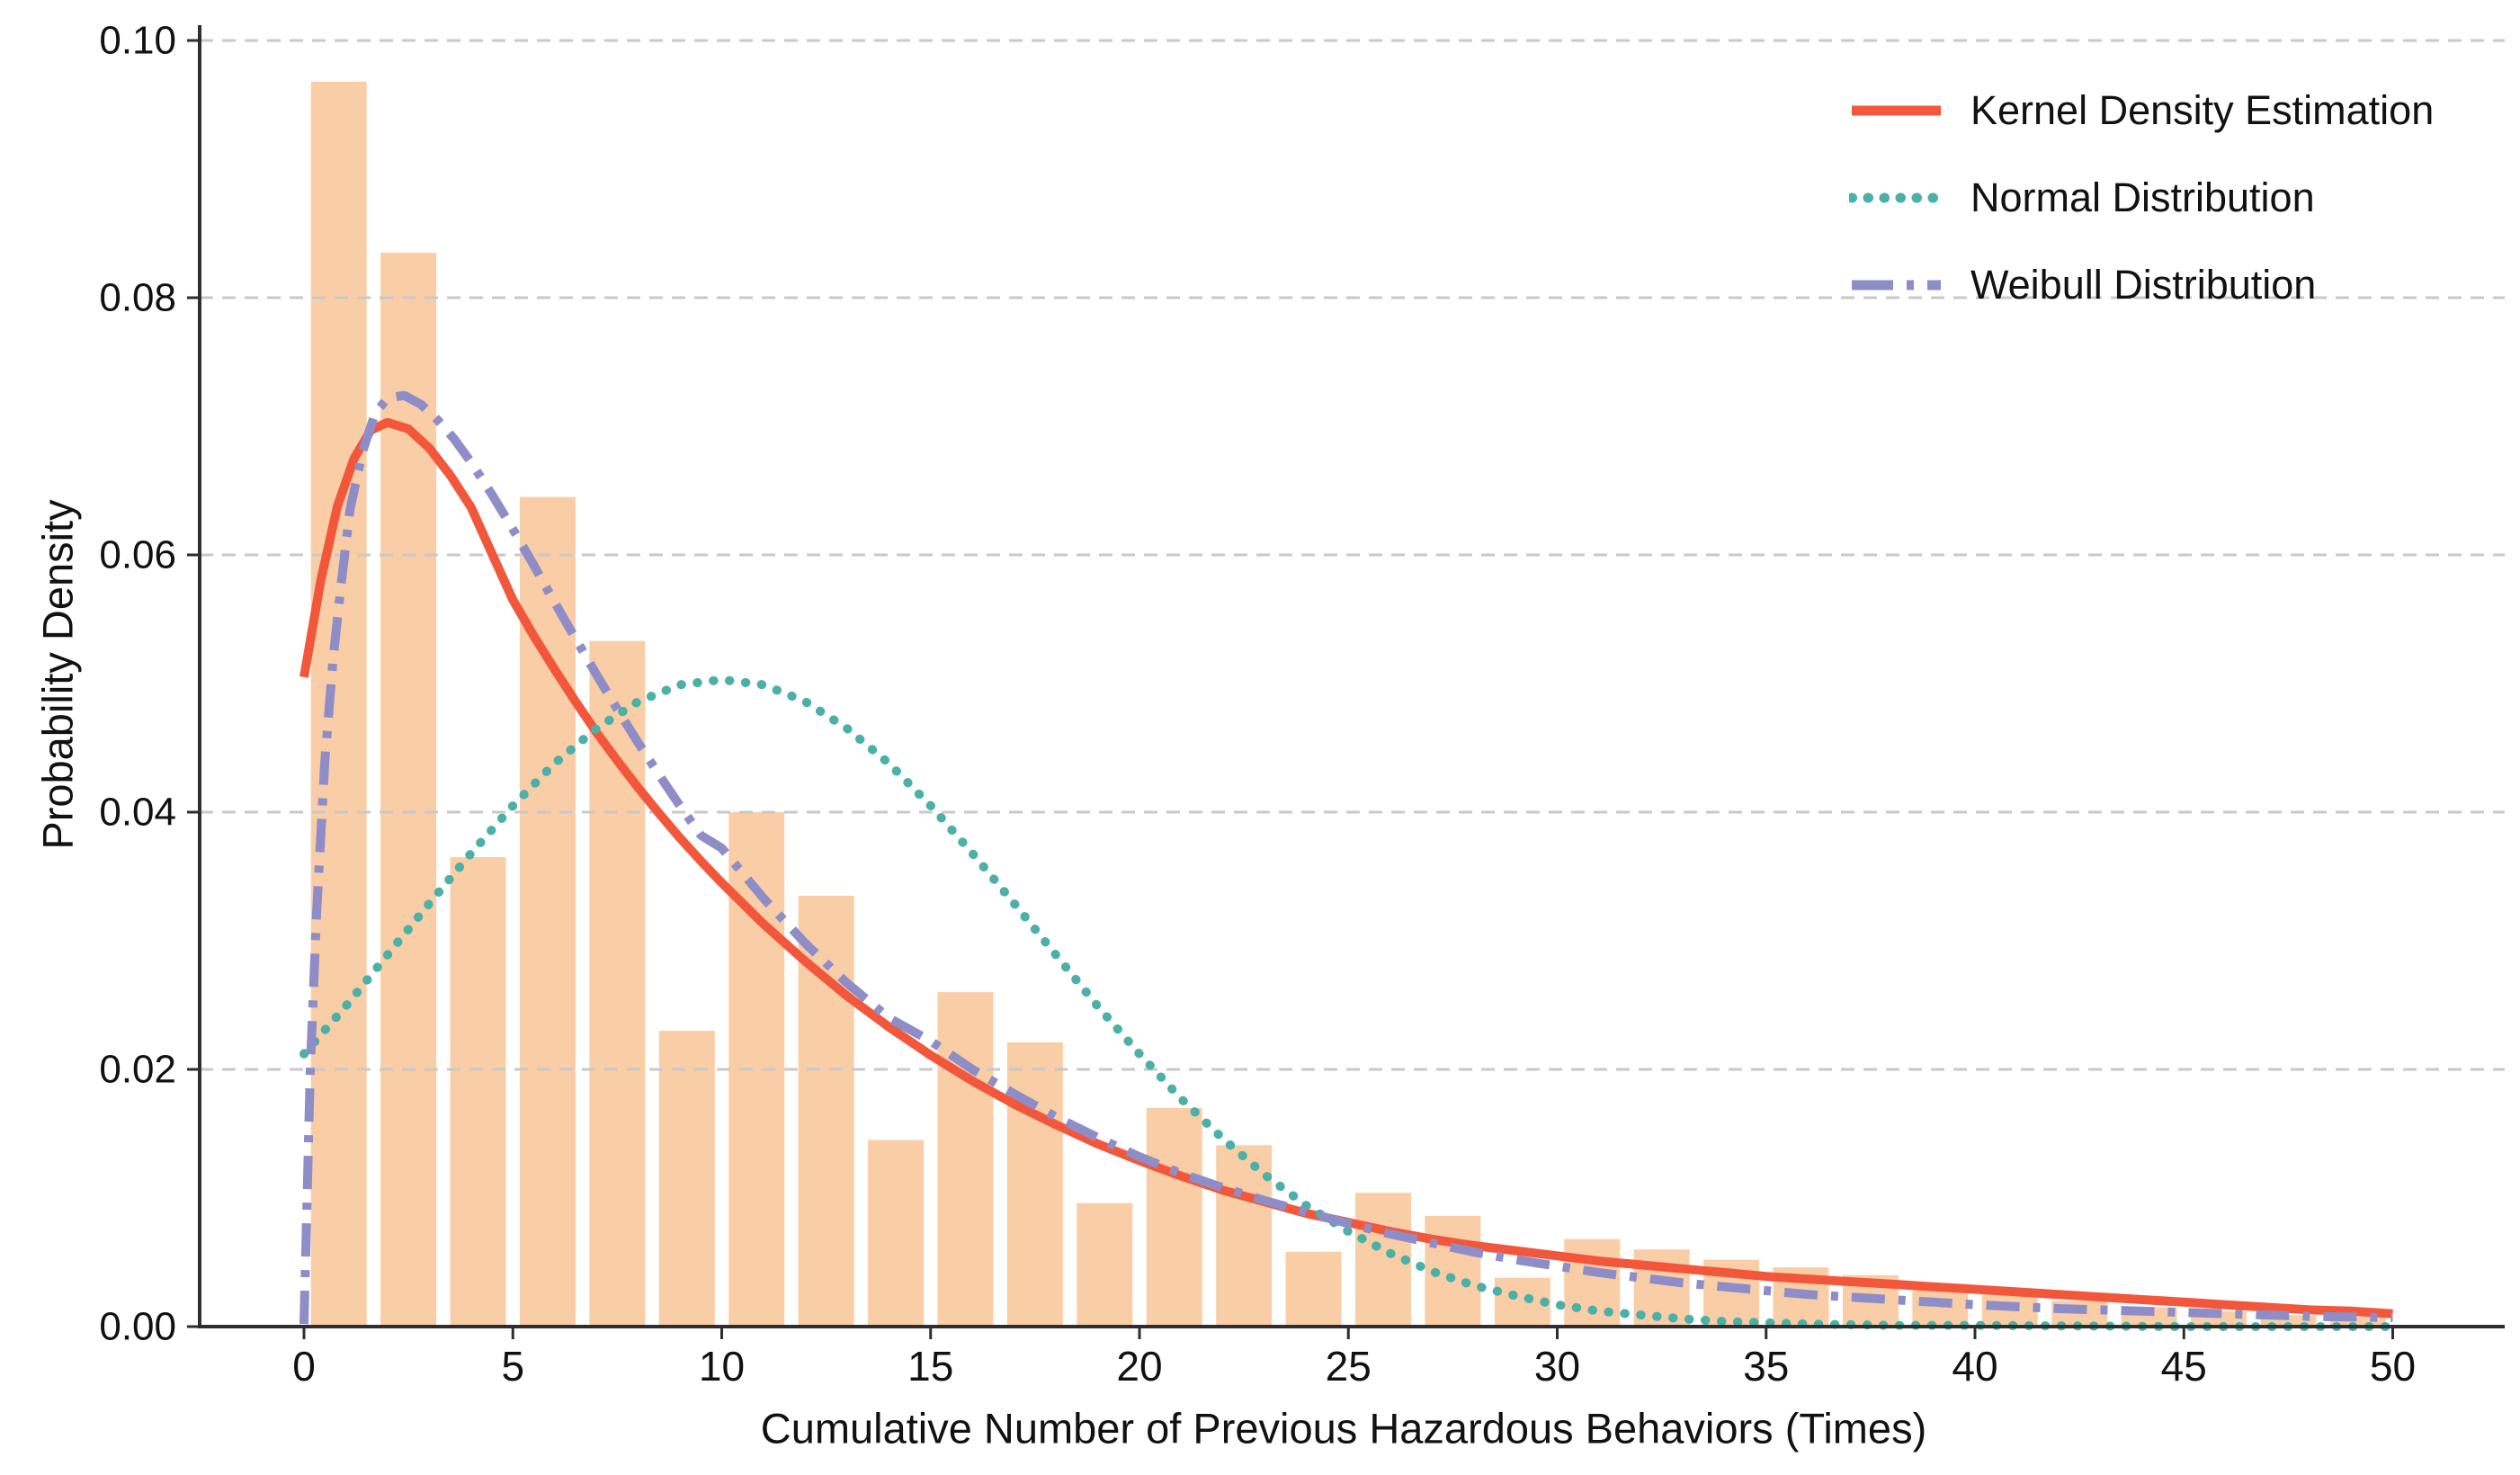 The image size is (2520, 1475). Describe the element at coordinates (304, 1366) in the screenshot. I see `x-tick-label: 0` at that location.